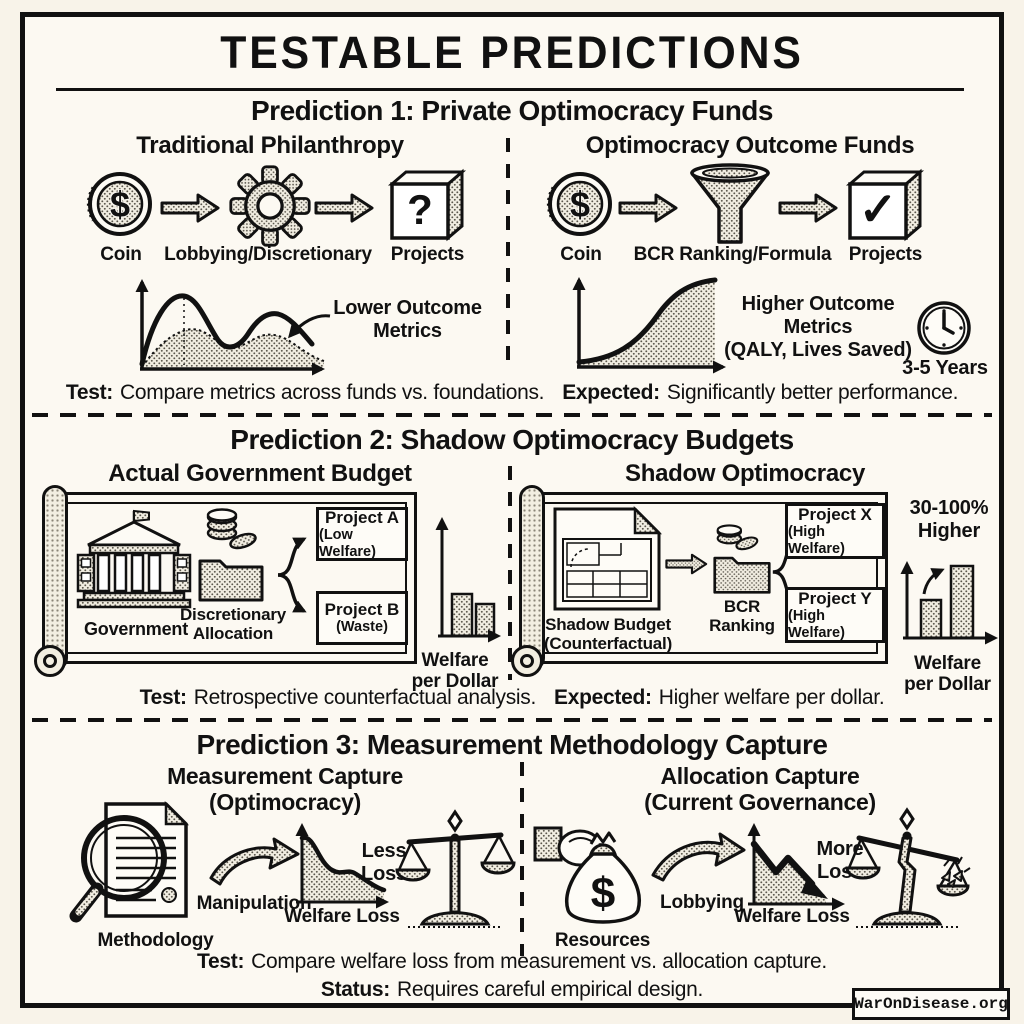  Describe the element at coordinates (55, 578) in the screenshot. I see `scroll-roll-edge` at that location.